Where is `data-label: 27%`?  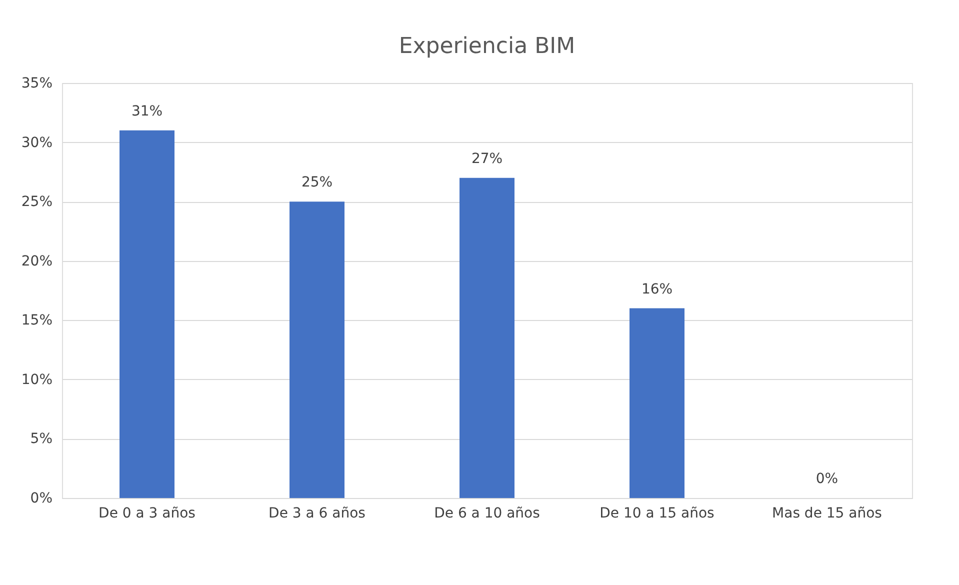
data-label: 27% is located at coordinates (487, 158).